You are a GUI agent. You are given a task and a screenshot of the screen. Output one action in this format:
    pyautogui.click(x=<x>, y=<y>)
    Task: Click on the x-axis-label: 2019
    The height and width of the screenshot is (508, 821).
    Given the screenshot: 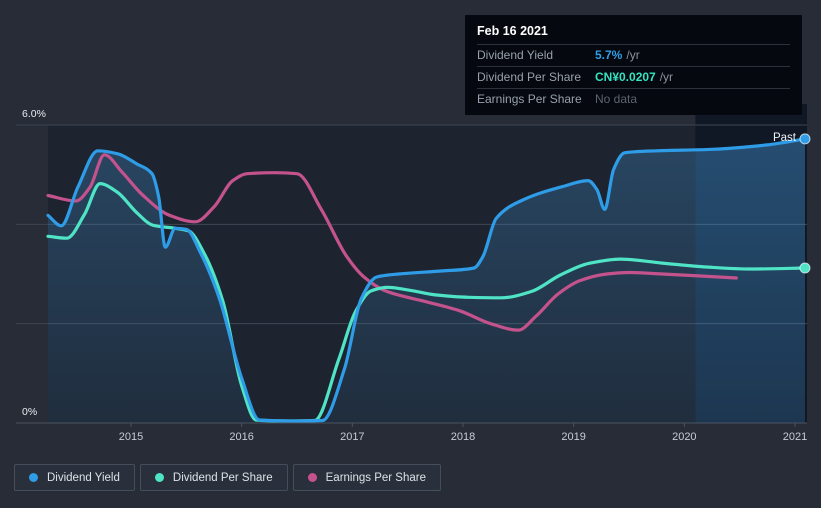 What is the action you would take?
    pyautogui.click(x=573, y=437)
    